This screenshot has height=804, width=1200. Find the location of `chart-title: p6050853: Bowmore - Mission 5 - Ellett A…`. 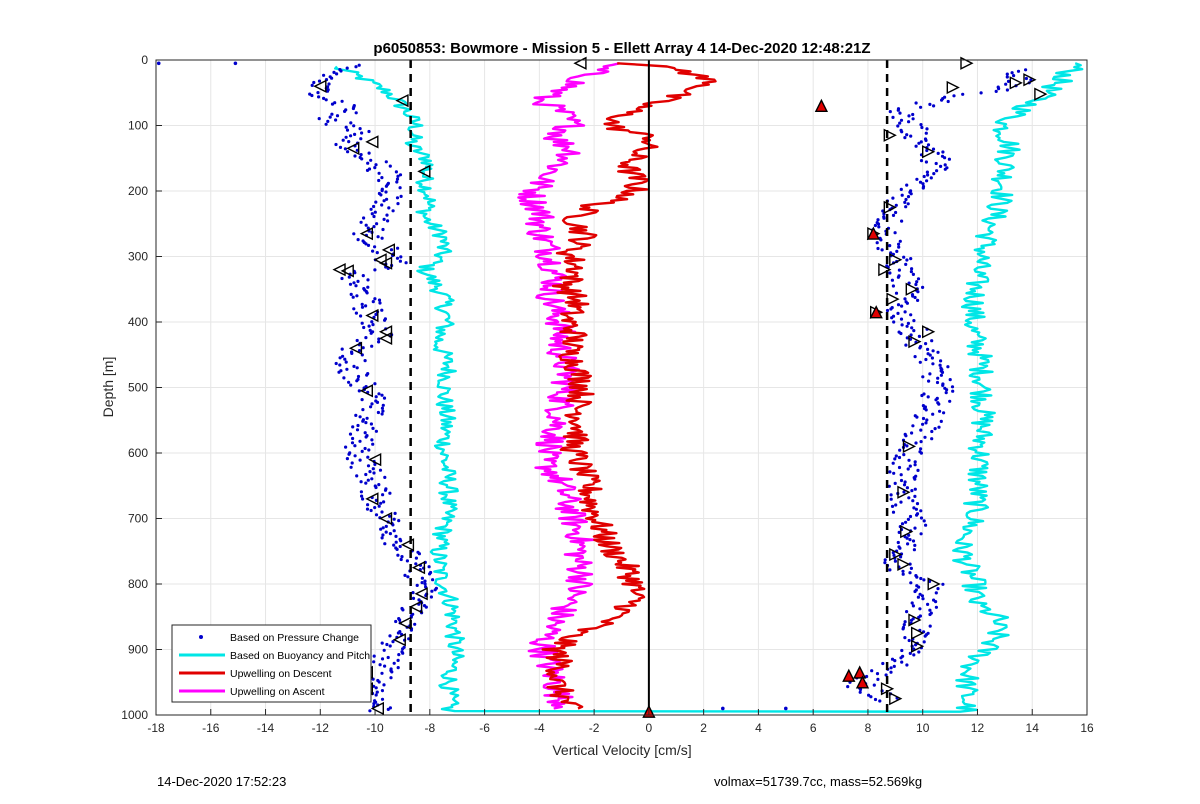

chart-title: p6050853: Bowmore - Mission 5 - Ellett A… is located at coordinates (621, 48).